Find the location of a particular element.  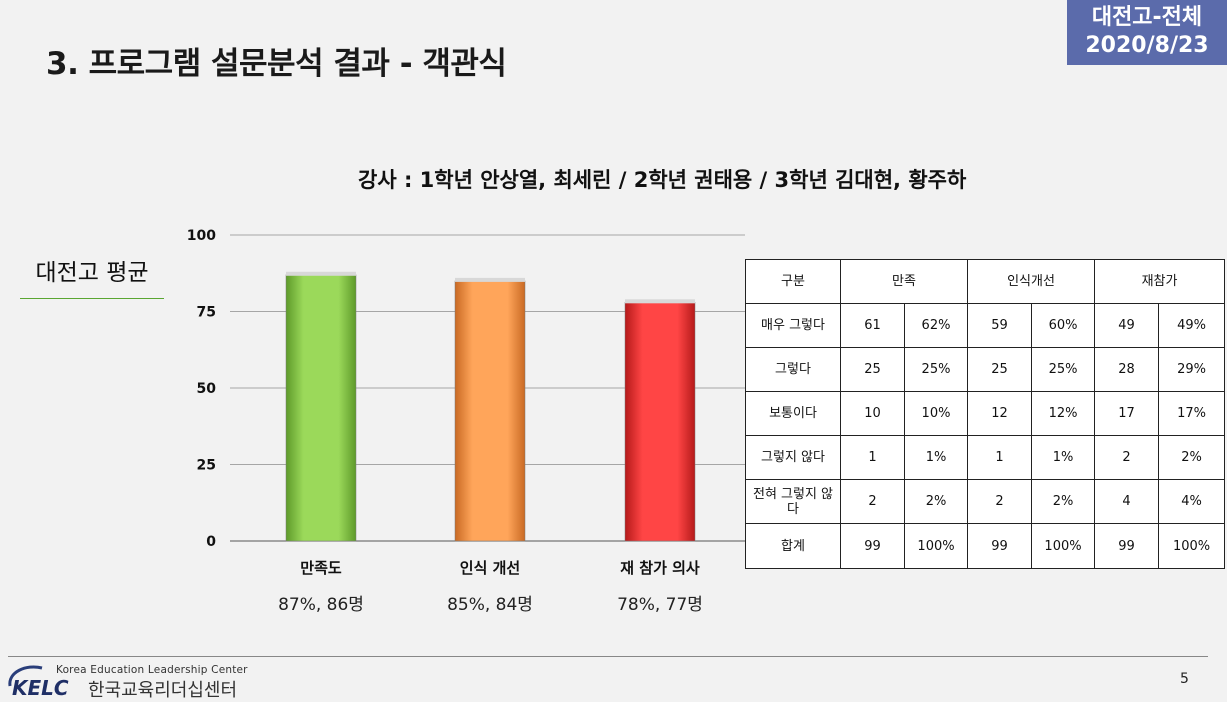

caption-awareness: 85%, 84명 is located at coordinates (490, 605).